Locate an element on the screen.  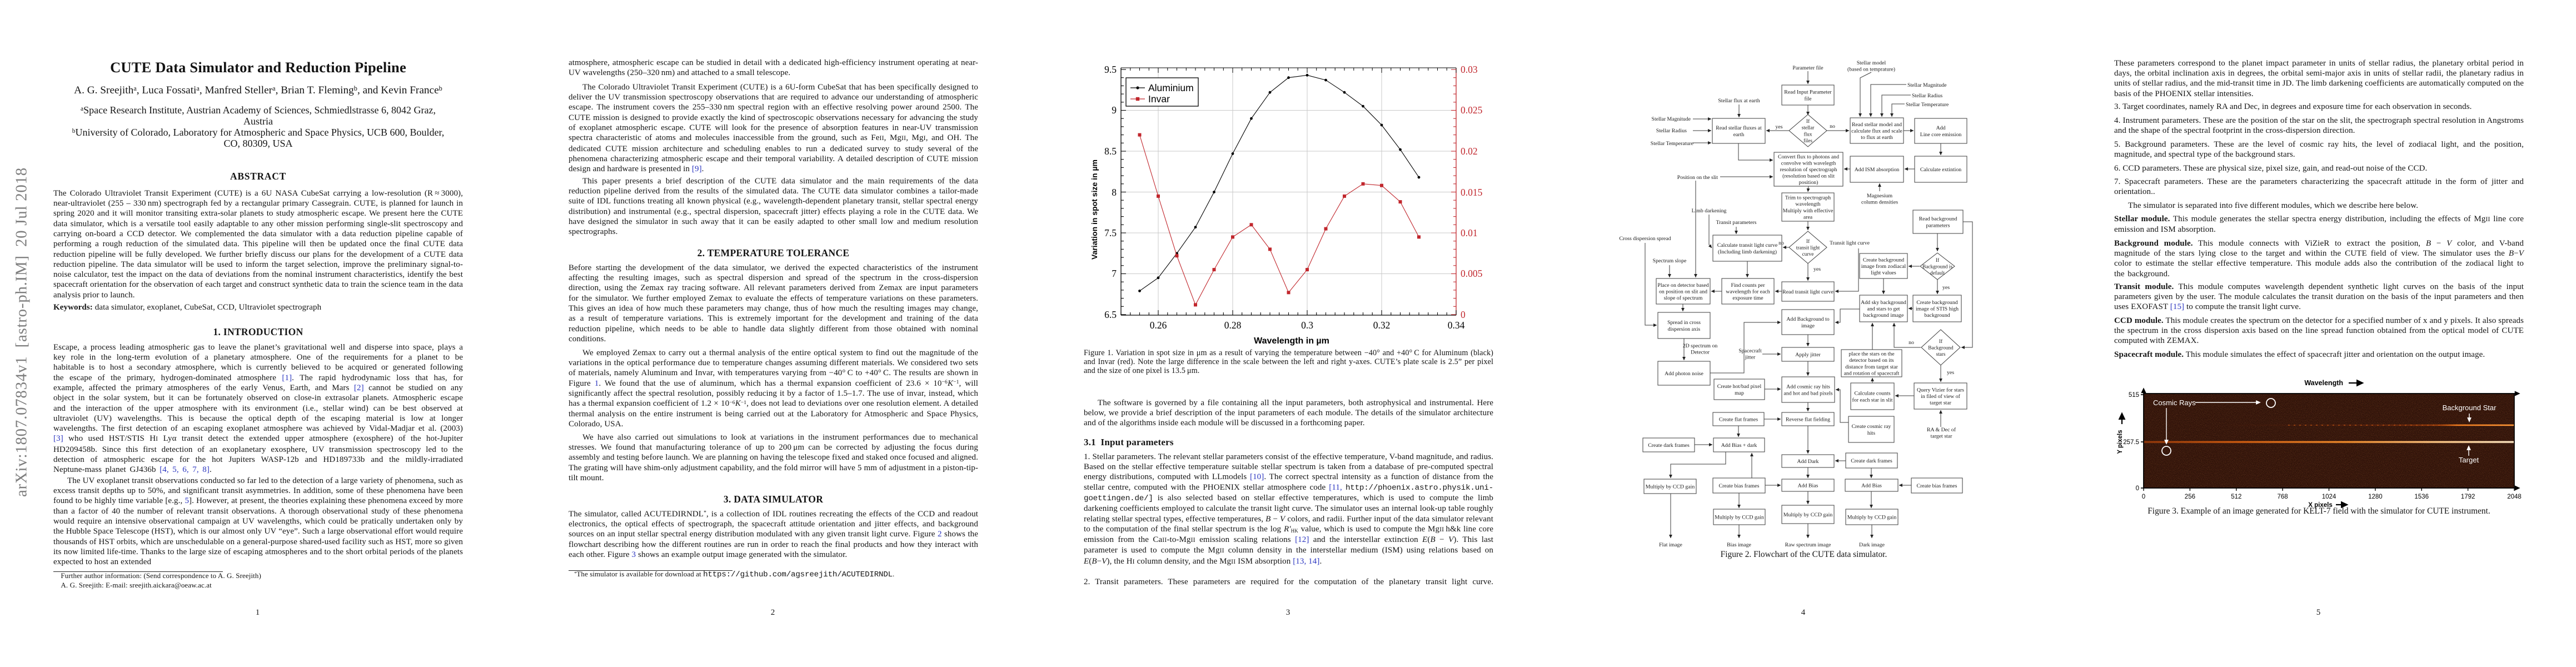
svg-text: Spacecraft is located at coordinates (1750, 351).